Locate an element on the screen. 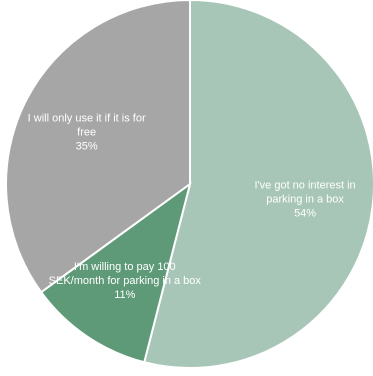 The width and height of the screenshot is (373, 376). pie-slice-label-line: SEK/month for parking in a box is located at coordinates (125, 281).